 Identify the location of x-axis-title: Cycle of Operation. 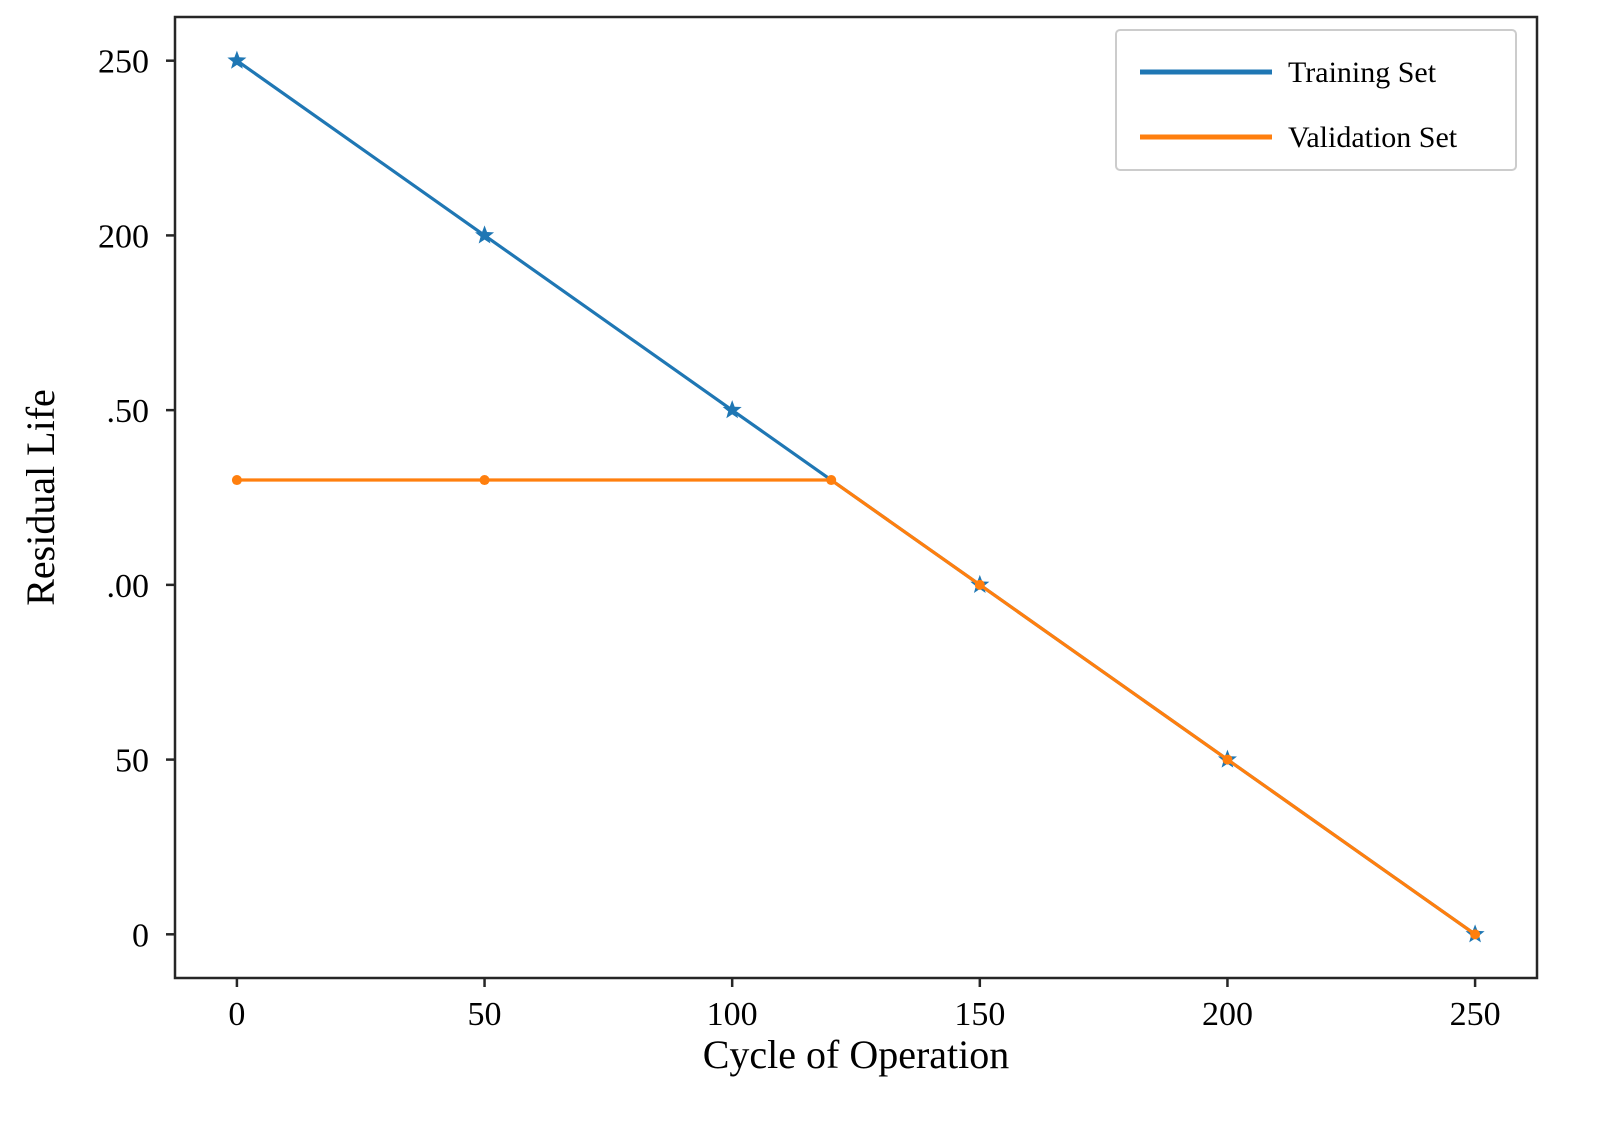
(856, 1054).